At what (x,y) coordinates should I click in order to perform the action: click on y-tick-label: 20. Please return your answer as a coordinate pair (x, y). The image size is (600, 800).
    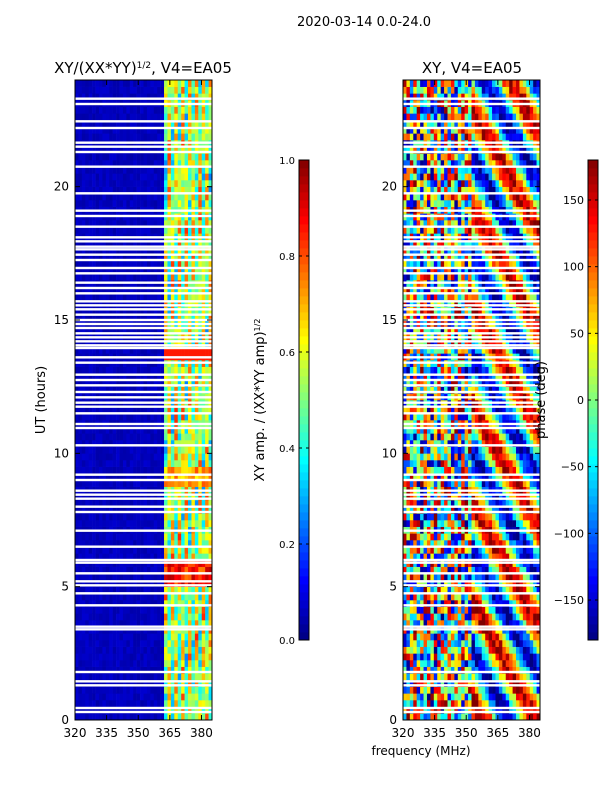
    Looking at the image, I should click on (61, 187).